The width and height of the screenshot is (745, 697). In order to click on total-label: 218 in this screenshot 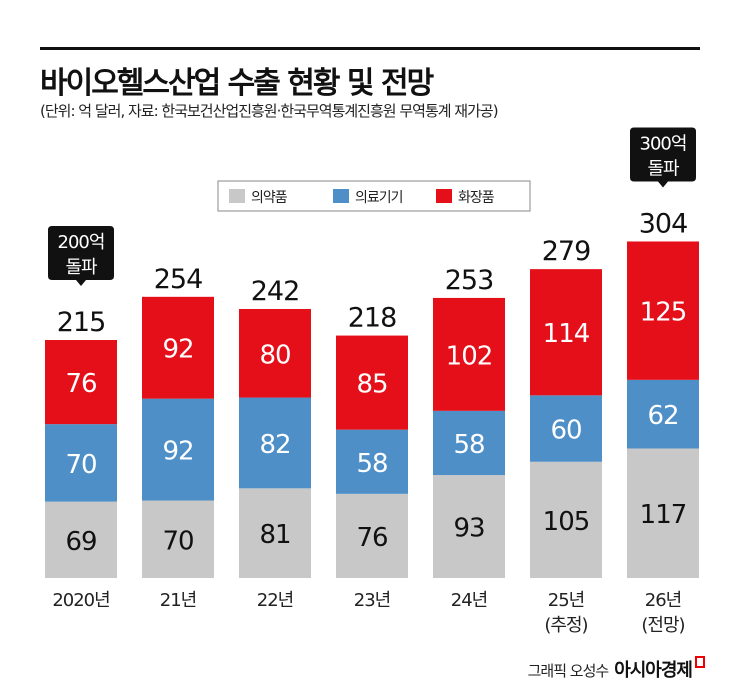, I will do `click(372, 318)`.